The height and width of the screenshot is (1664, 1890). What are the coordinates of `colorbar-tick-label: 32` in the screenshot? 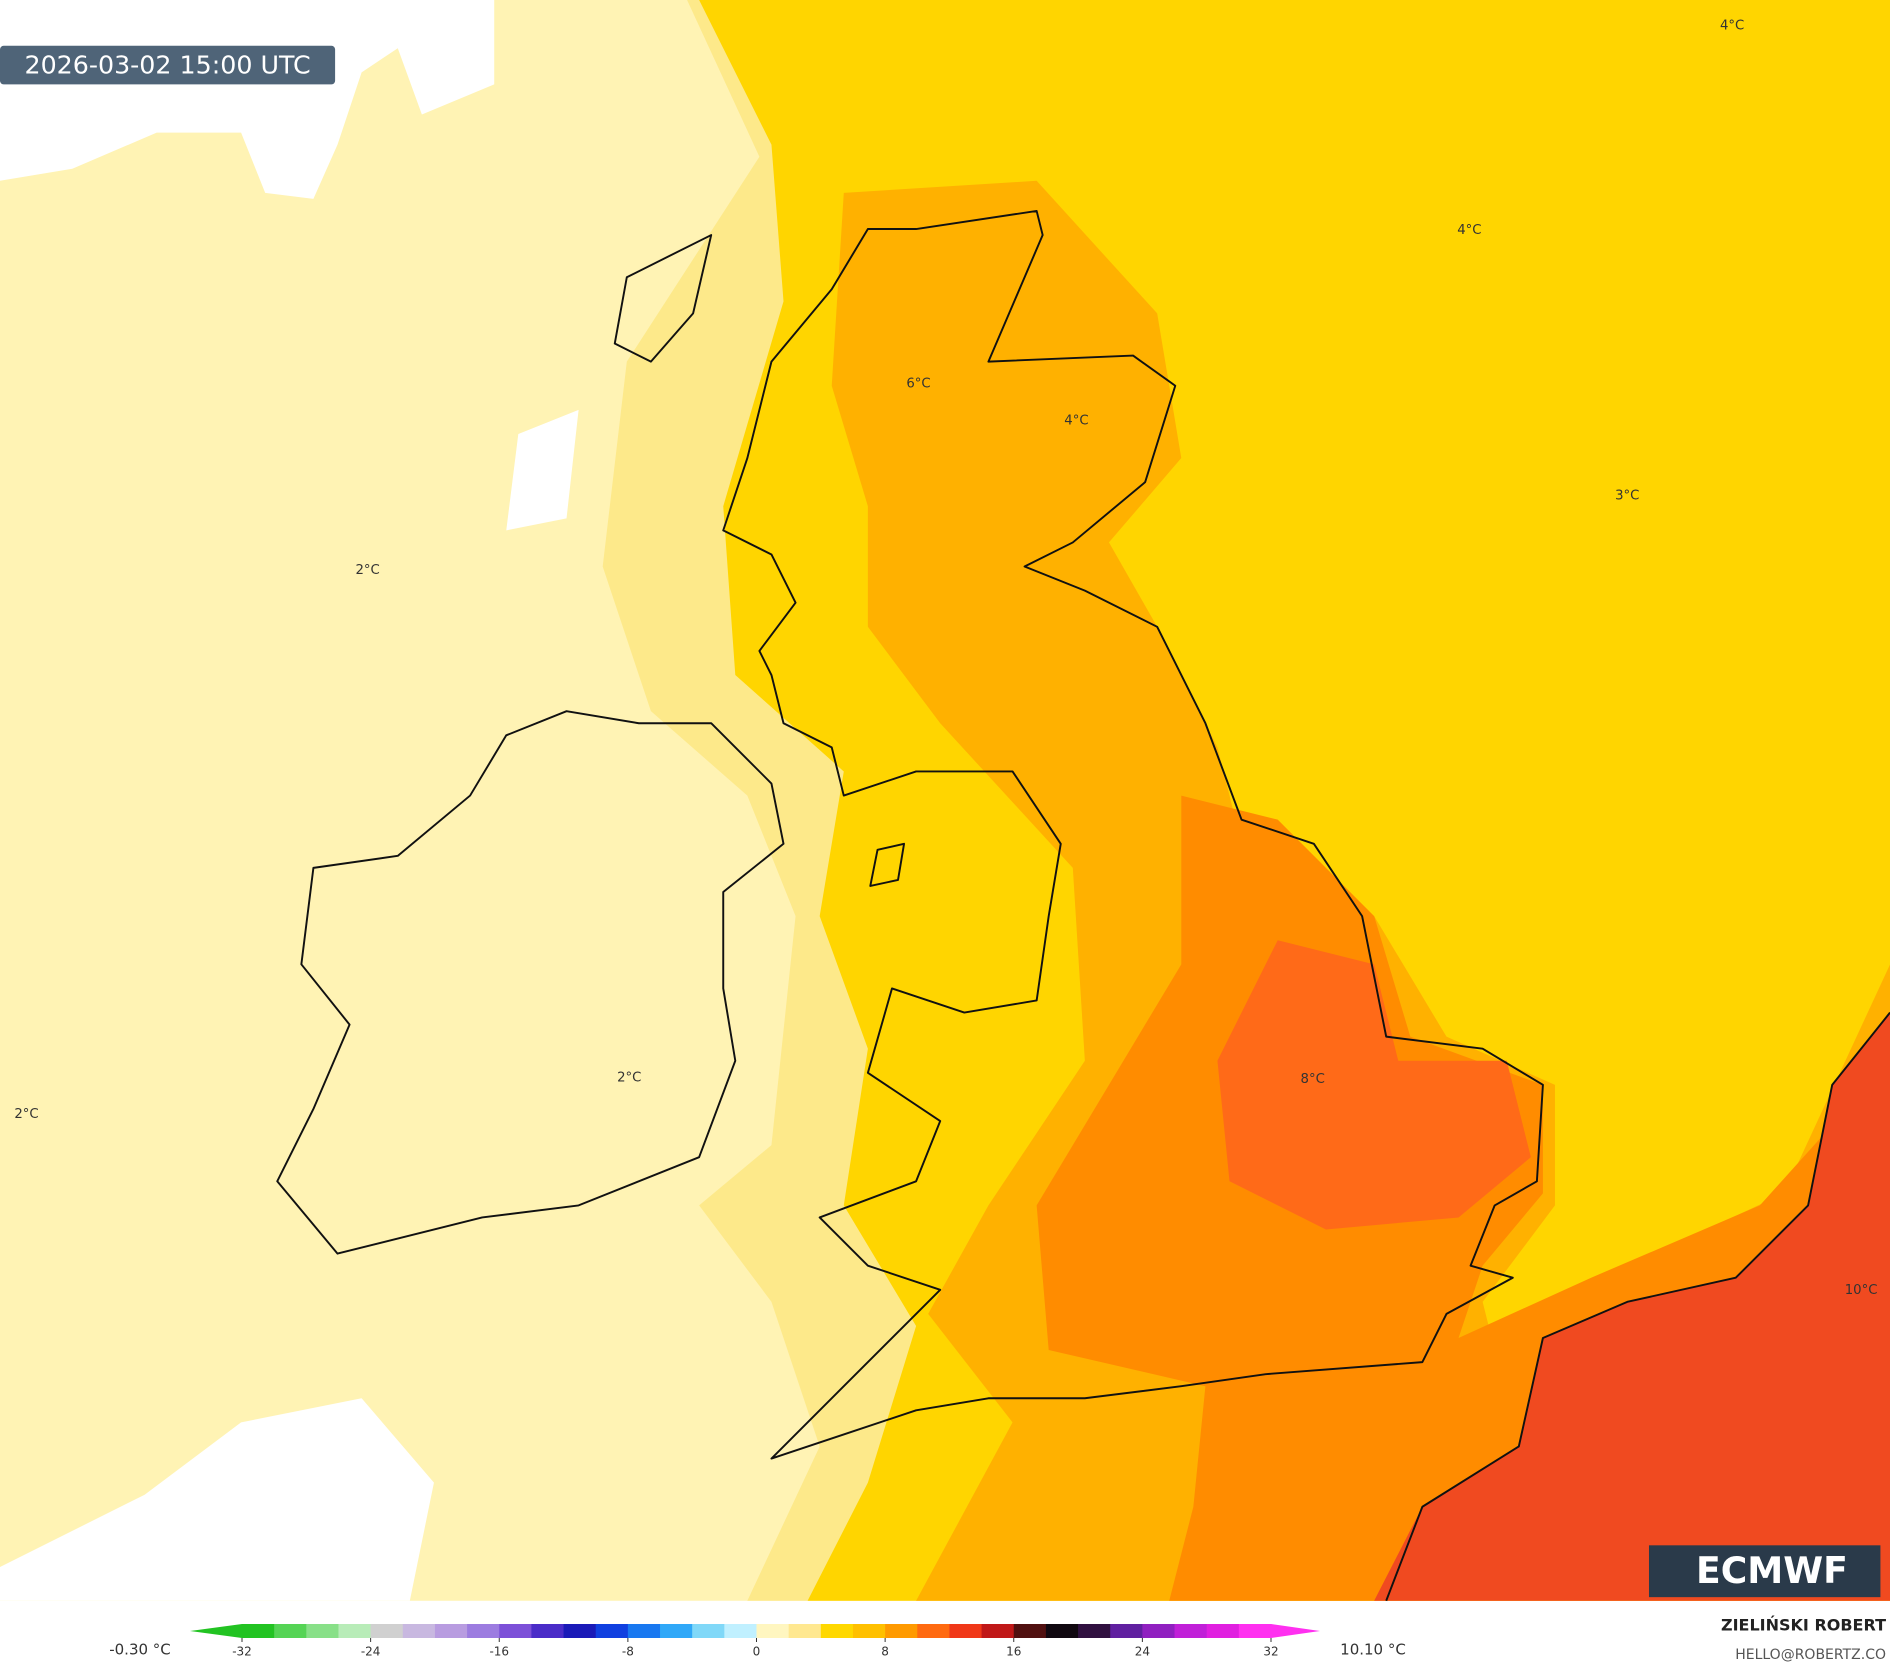 It's located at (1270, 1652).